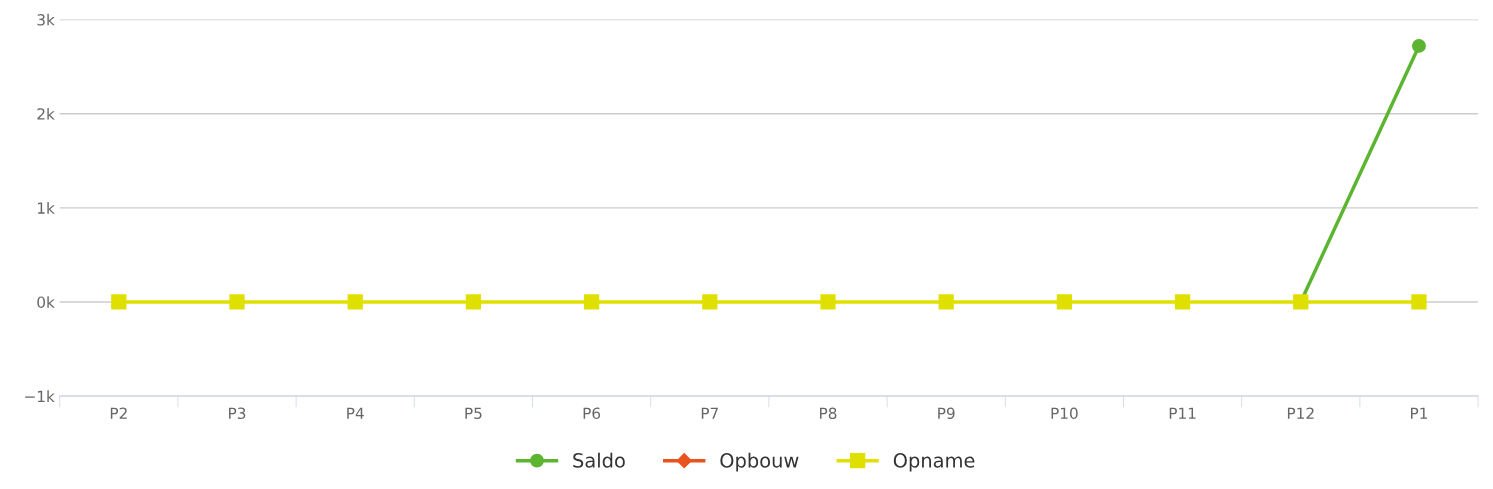  Describe the element at coordinates (473, 413) in the screenshot. I see `x-tick-label: P5` at that location.